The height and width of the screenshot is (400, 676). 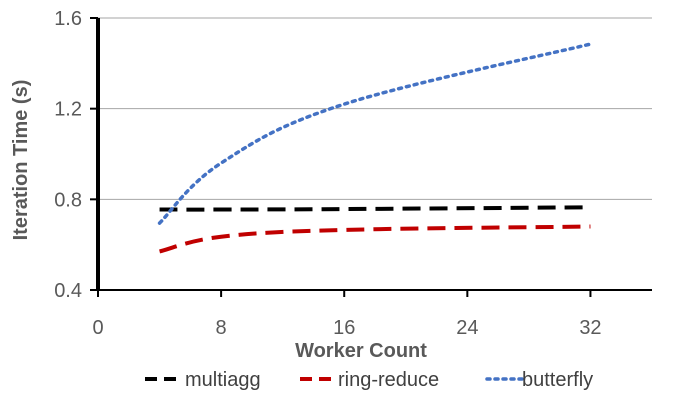 What do you see at coordinates (344, 328) in the screenshot?
I see `x-tick-label: 16` at bounding box center [344, 328].